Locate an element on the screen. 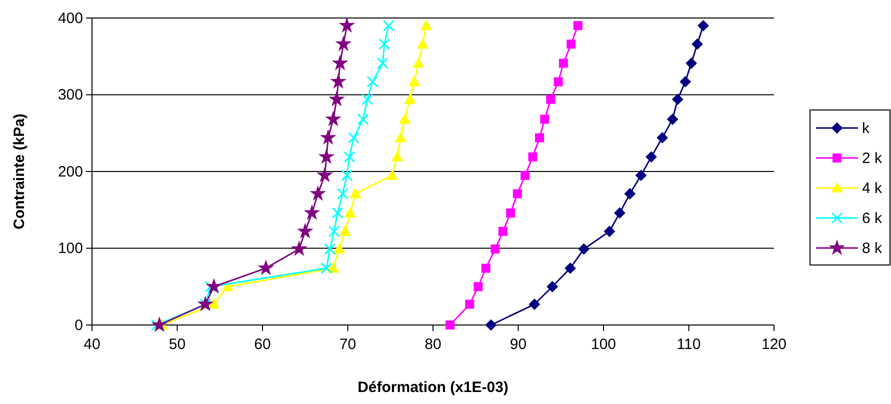 This screenshot has width=891, height=404. y-axis-title: Contrainte (kPa) is located at coordinates (19, 172).